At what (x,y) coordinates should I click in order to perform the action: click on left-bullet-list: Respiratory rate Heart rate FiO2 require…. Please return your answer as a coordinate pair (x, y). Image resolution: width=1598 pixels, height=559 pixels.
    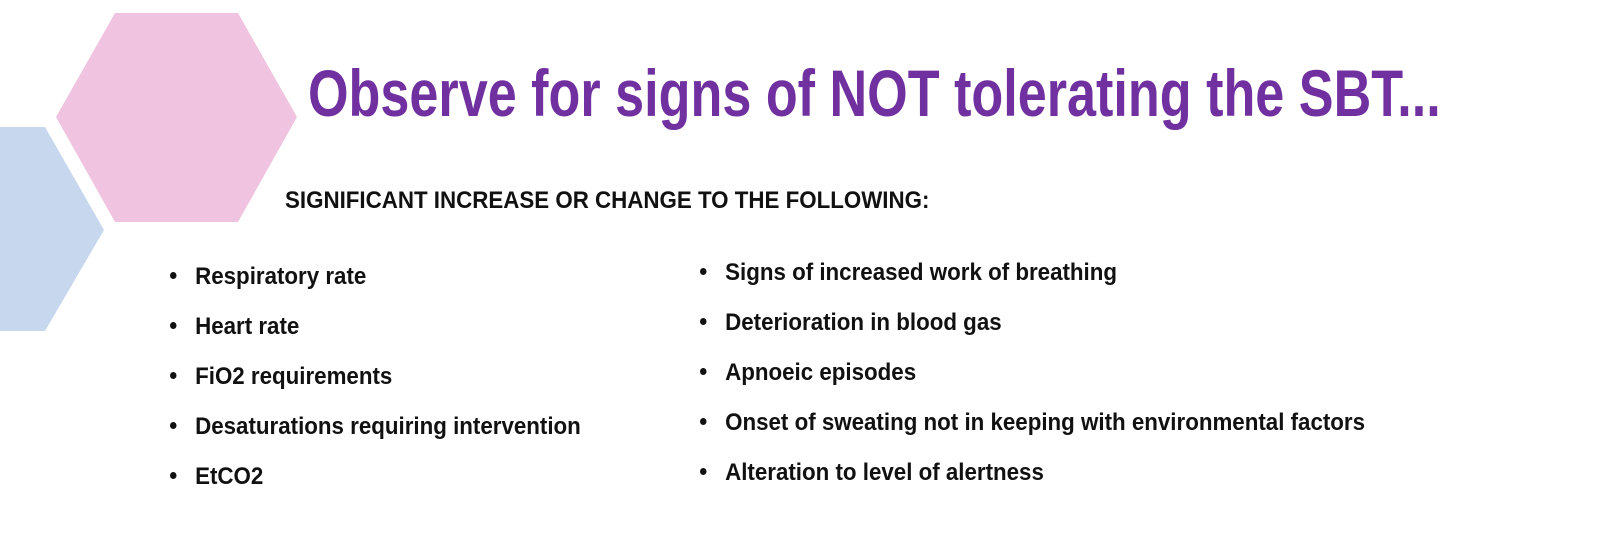
    Looking at the image, I should click on (391, 388).